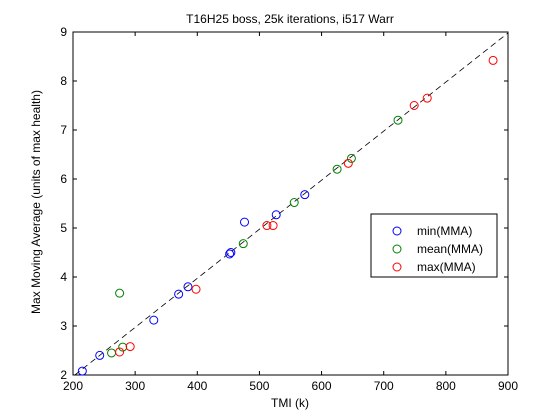 The height and width of the screenshot is (420, 560). Describe the element at coordinates (63, 179) in the screenshot. I see `y-tick-label: 6` at that location.